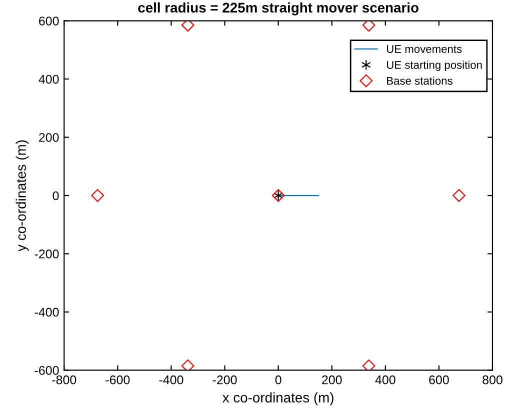 The width and height of the screenshot is (513, 416). I want to click on y-tick-label: 200, so click(49, 137).